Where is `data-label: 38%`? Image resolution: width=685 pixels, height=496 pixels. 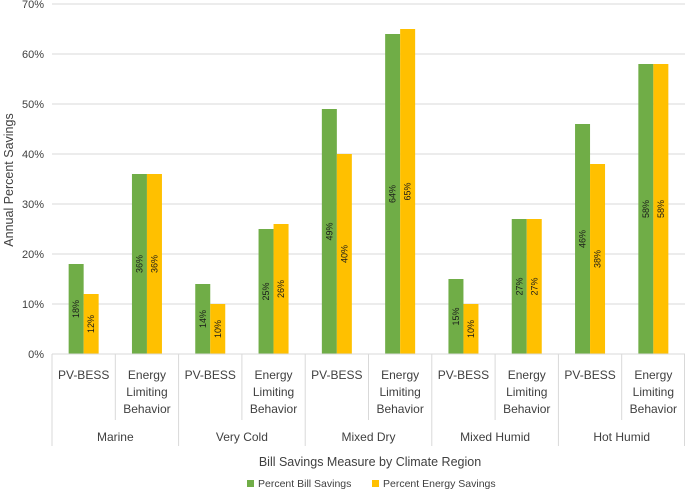
data-label: 38% is located at coordinates (598, 259).